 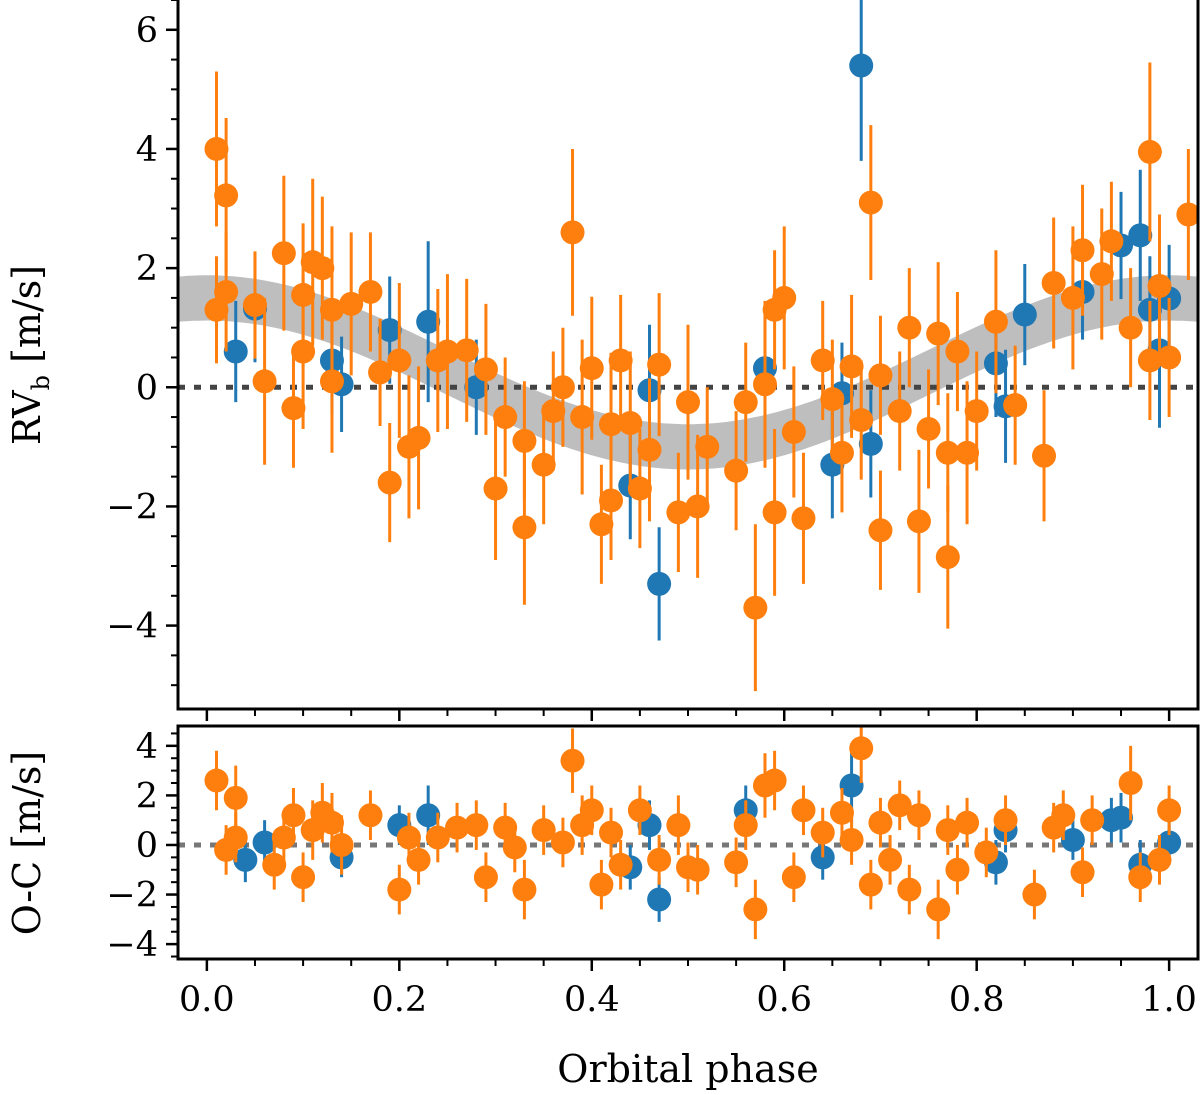 I want to click on x-tick-label: 1.0, so click(x=1169, y=1000).